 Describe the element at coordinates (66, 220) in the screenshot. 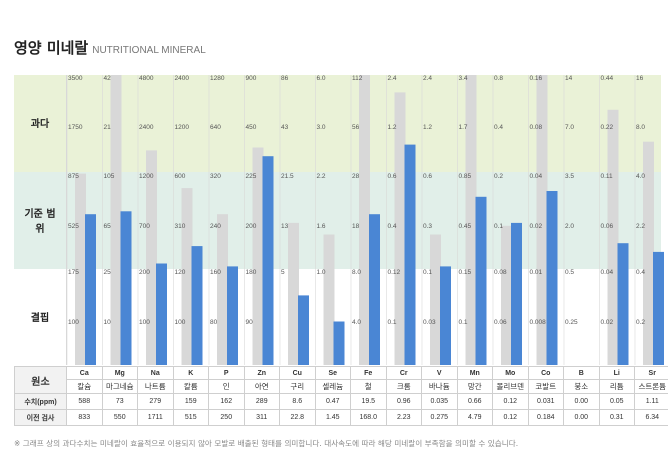

I see `zone-divider` at that location.